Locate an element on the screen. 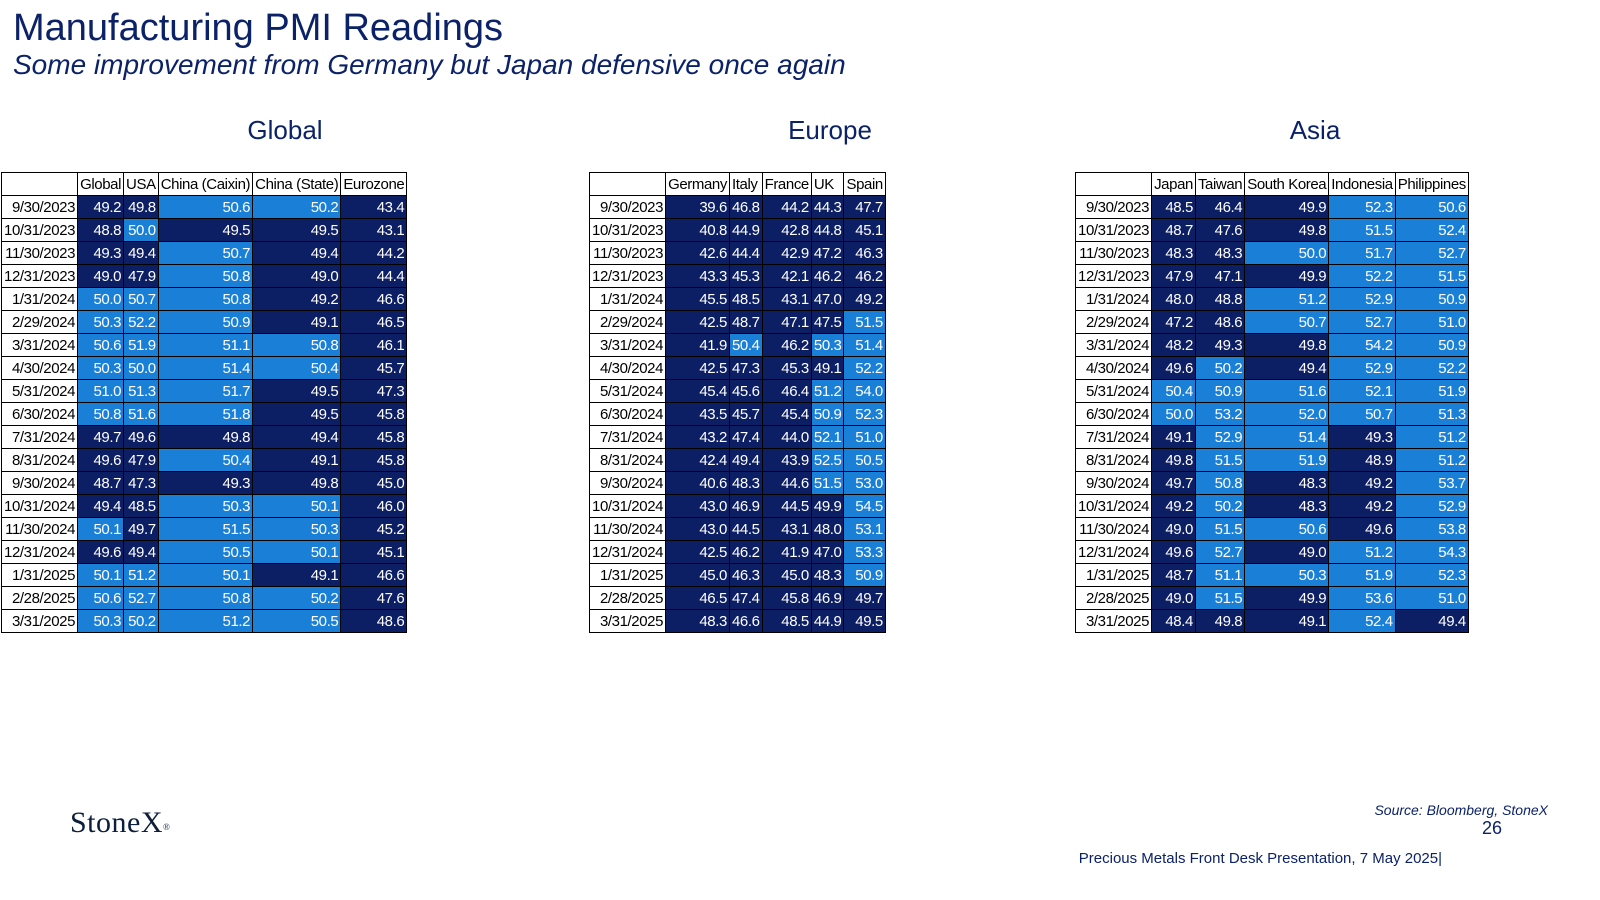  pmi-value-cell: 46.3 is located at coordinates (864, 253).